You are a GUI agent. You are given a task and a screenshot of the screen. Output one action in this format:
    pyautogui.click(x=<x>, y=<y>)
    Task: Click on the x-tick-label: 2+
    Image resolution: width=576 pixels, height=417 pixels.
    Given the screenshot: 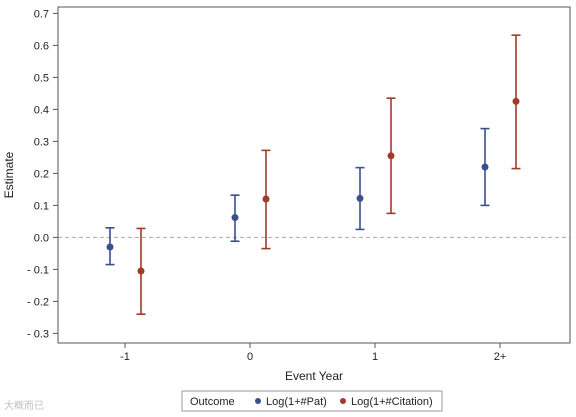 What is the action you would take?
    pyautogui.click(x=500, y=357)
    